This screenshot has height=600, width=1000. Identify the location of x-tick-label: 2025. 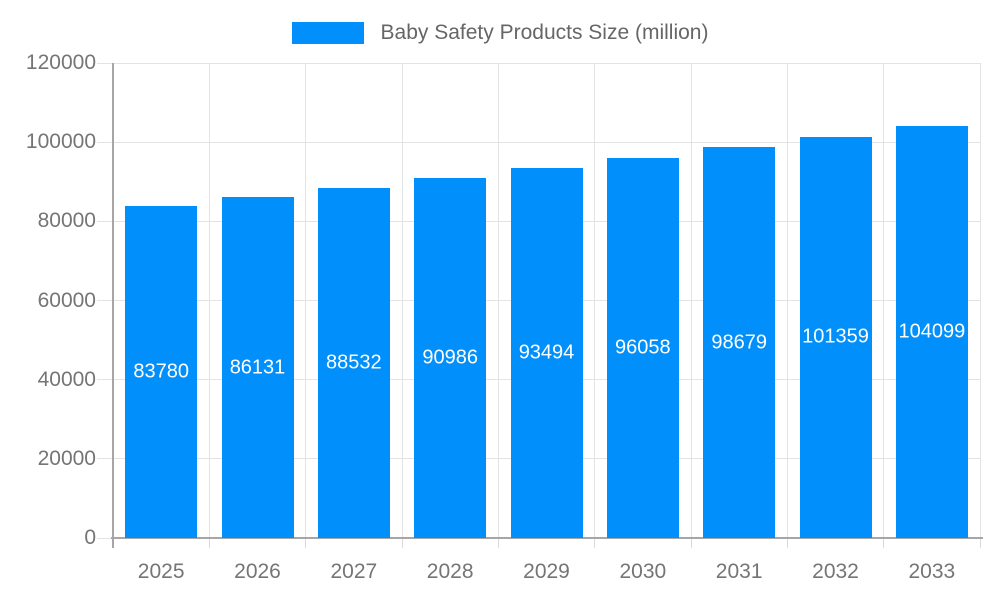
(161, 571).